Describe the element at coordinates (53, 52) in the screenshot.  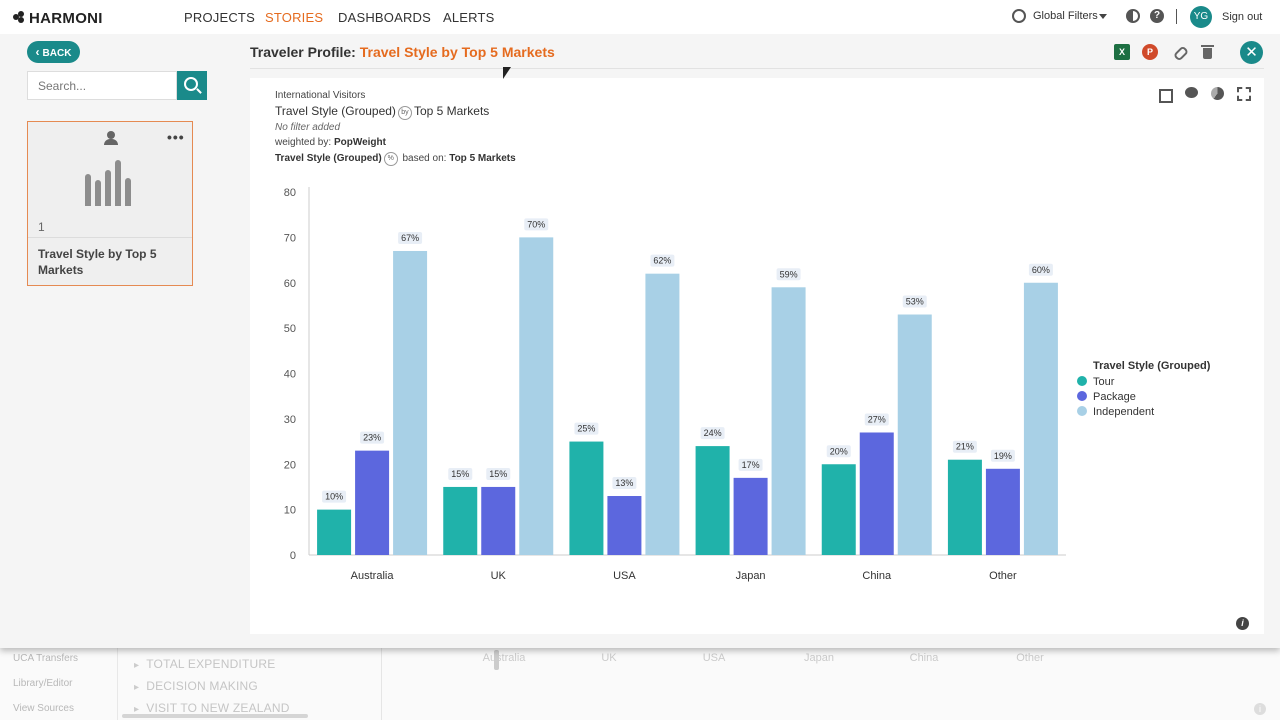
I see `back-button: BACK` at that location.